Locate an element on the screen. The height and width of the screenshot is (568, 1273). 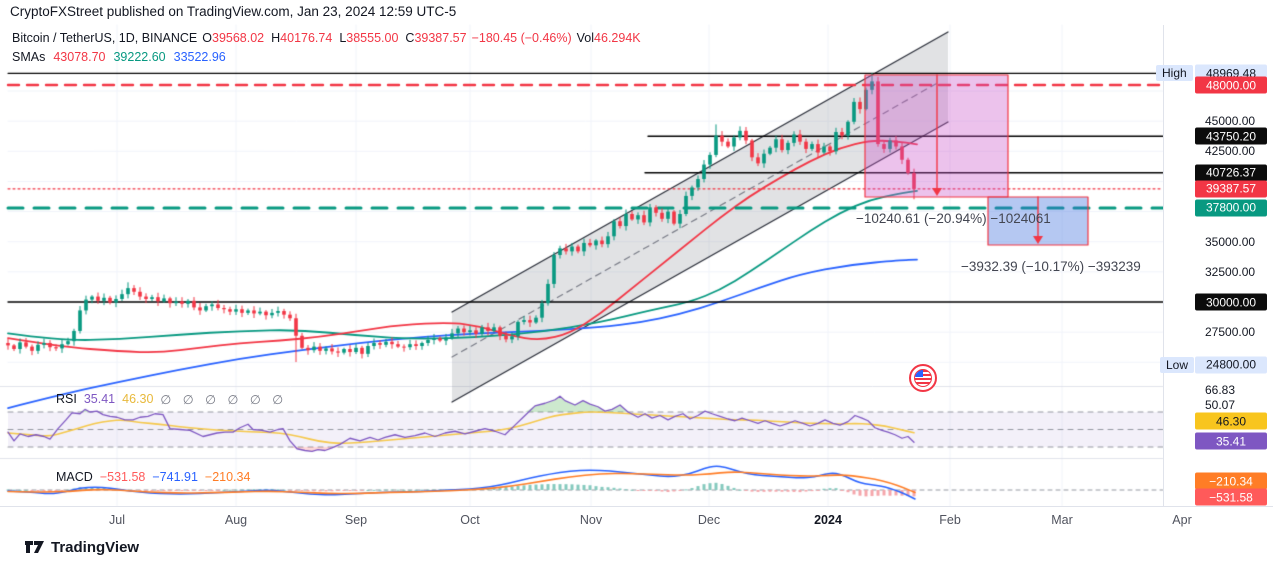
ohlc-item: O39568.02 is located at coordinates (233, 38).